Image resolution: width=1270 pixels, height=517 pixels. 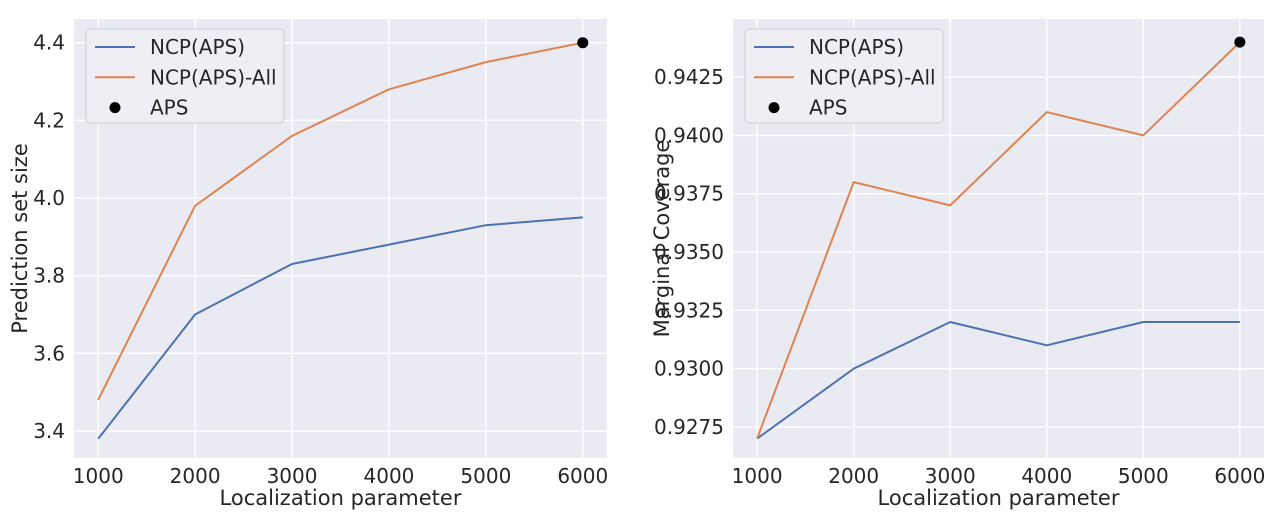 What do you see at coordinates (49, 120) in the screenshot?
I see `y-tick-label: 4.2` at bounding box center [49, 120].